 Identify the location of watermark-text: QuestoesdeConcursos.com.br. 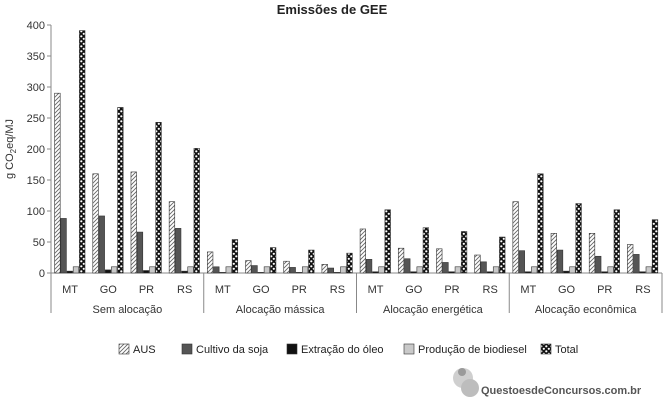
(561, 391).